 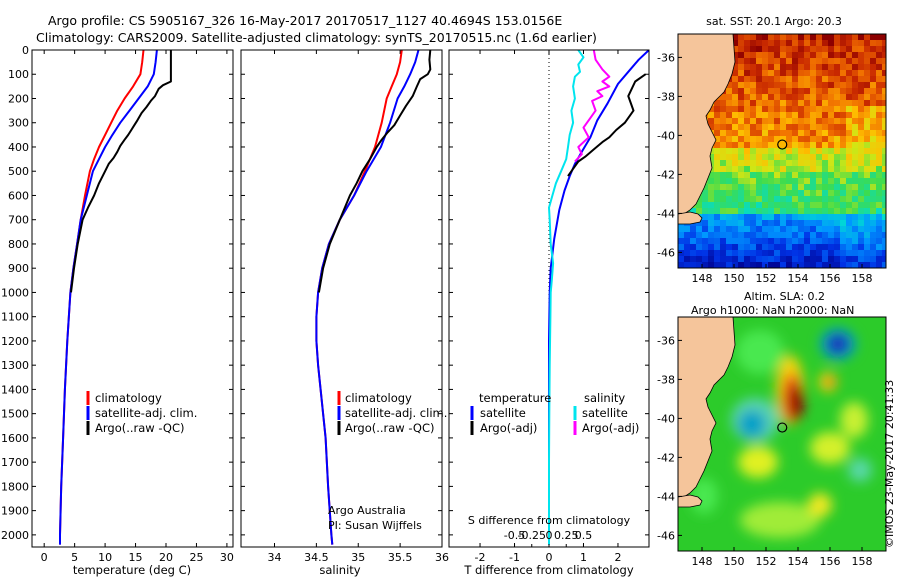 I want to click on salinity-legend-satellite: satellite-adj. clim., so click(x=396, y=413).